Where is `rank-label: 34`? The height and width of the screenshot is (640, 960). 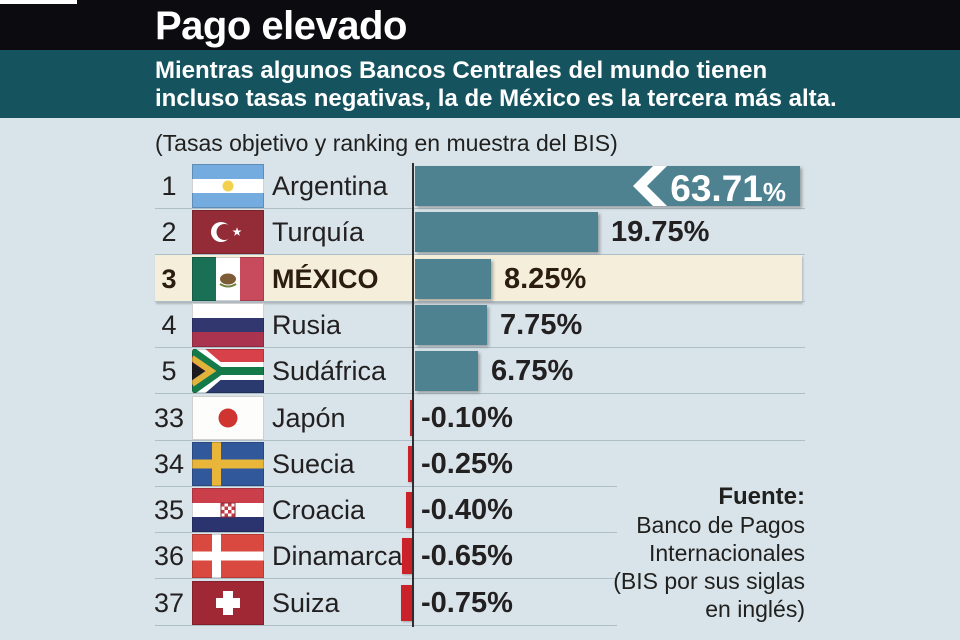 rank-label: 34 is located at coordinates (169, 464).